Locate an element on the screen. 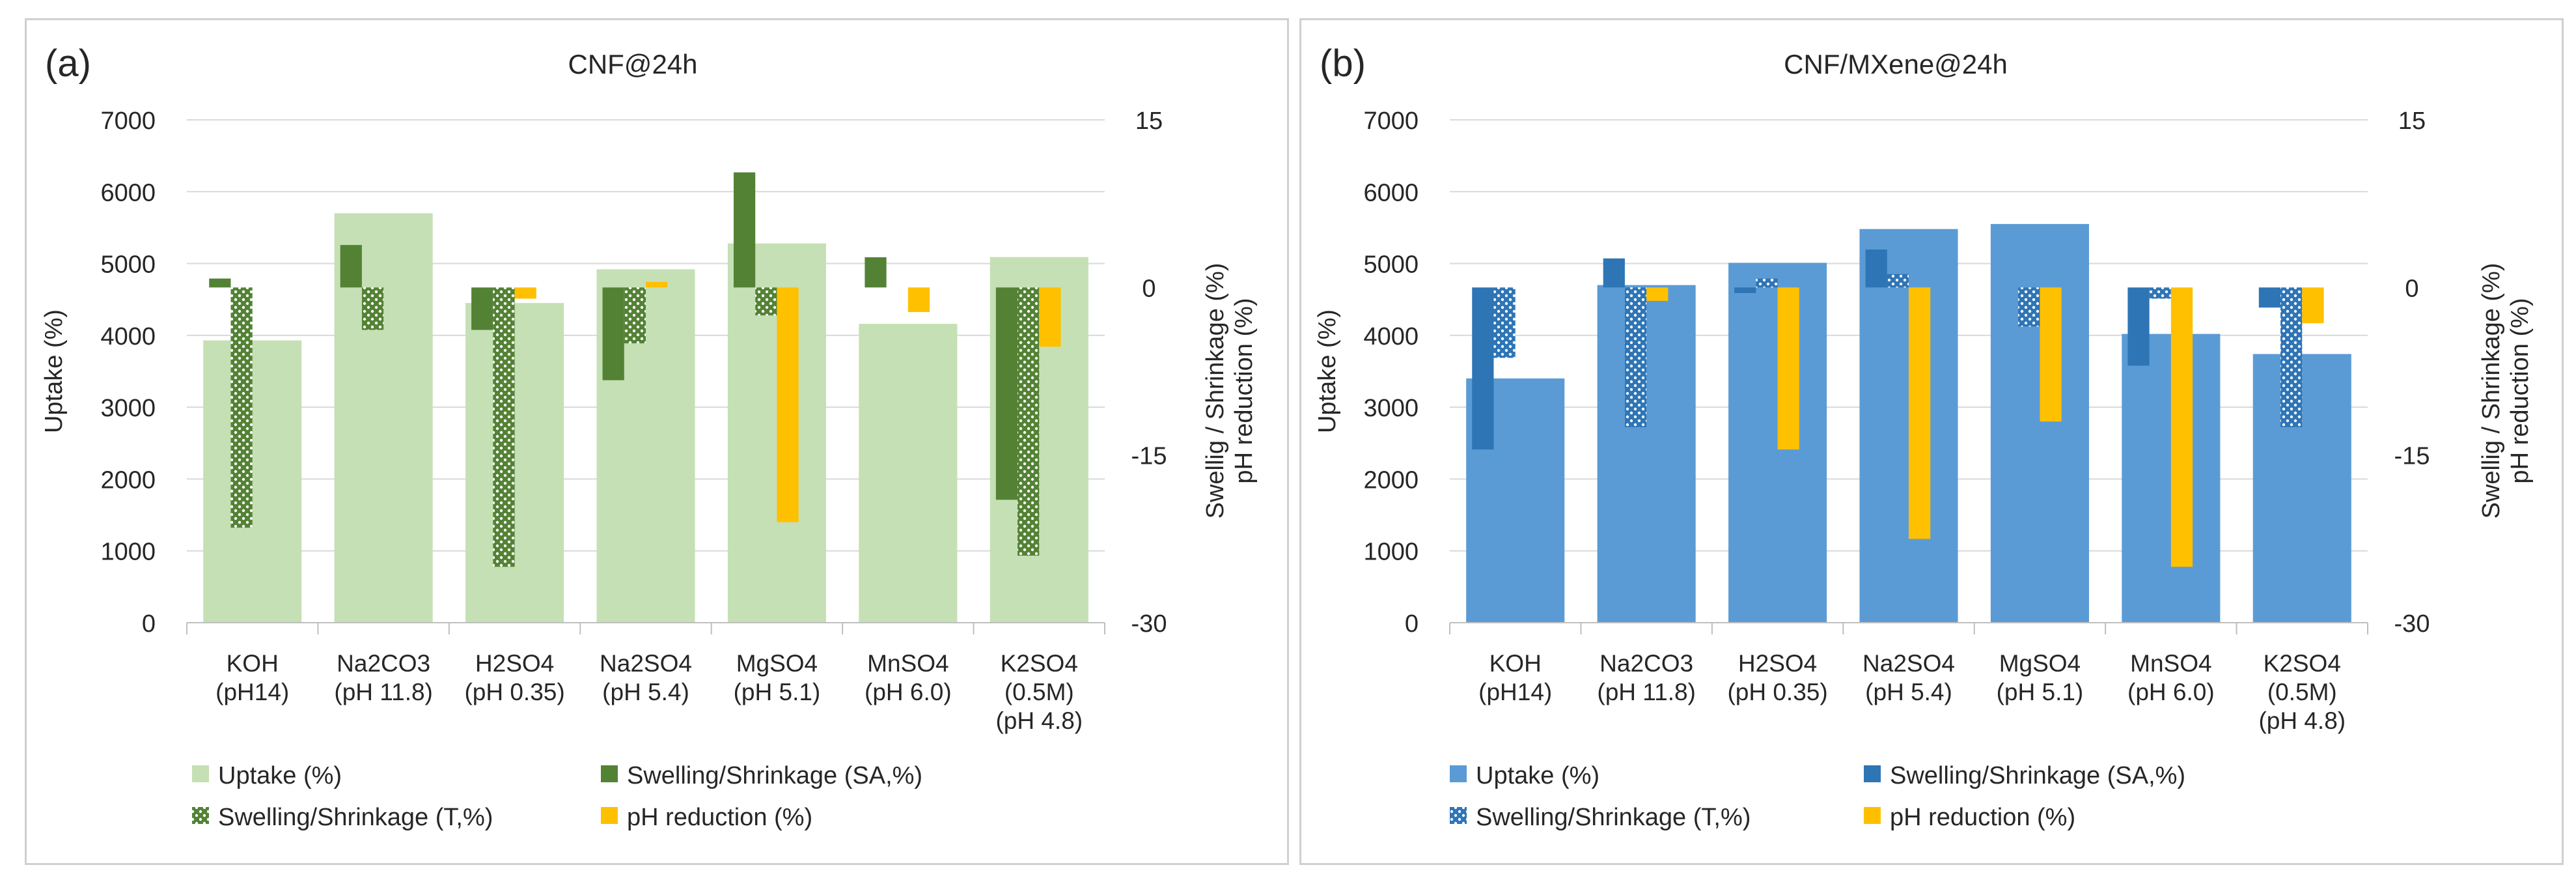 The image size is (2576, 893). chart-title: CNF/MXene@24h is located at coordinates (1896, 64).